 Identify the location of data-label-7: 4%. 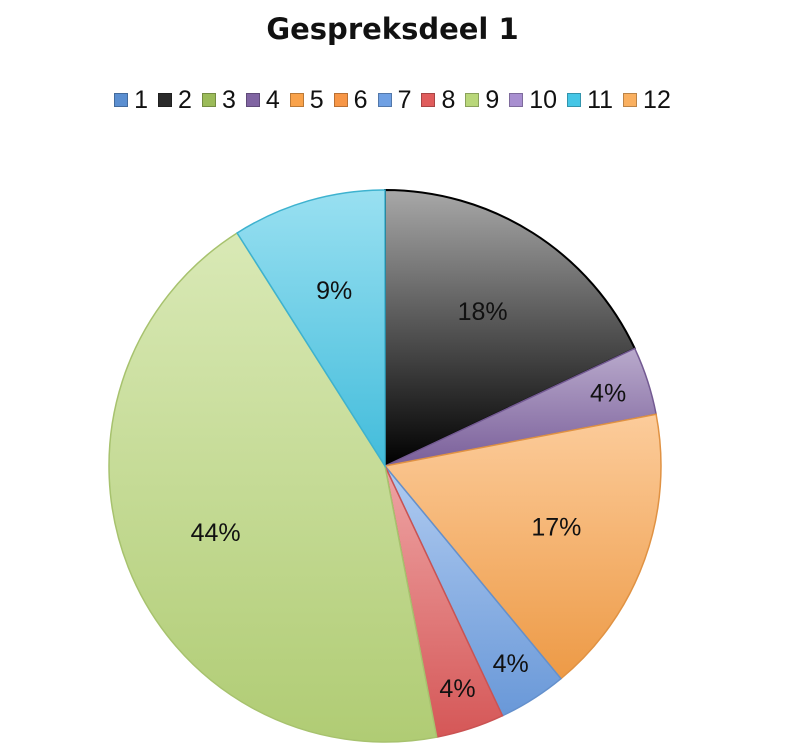
(511, 664).